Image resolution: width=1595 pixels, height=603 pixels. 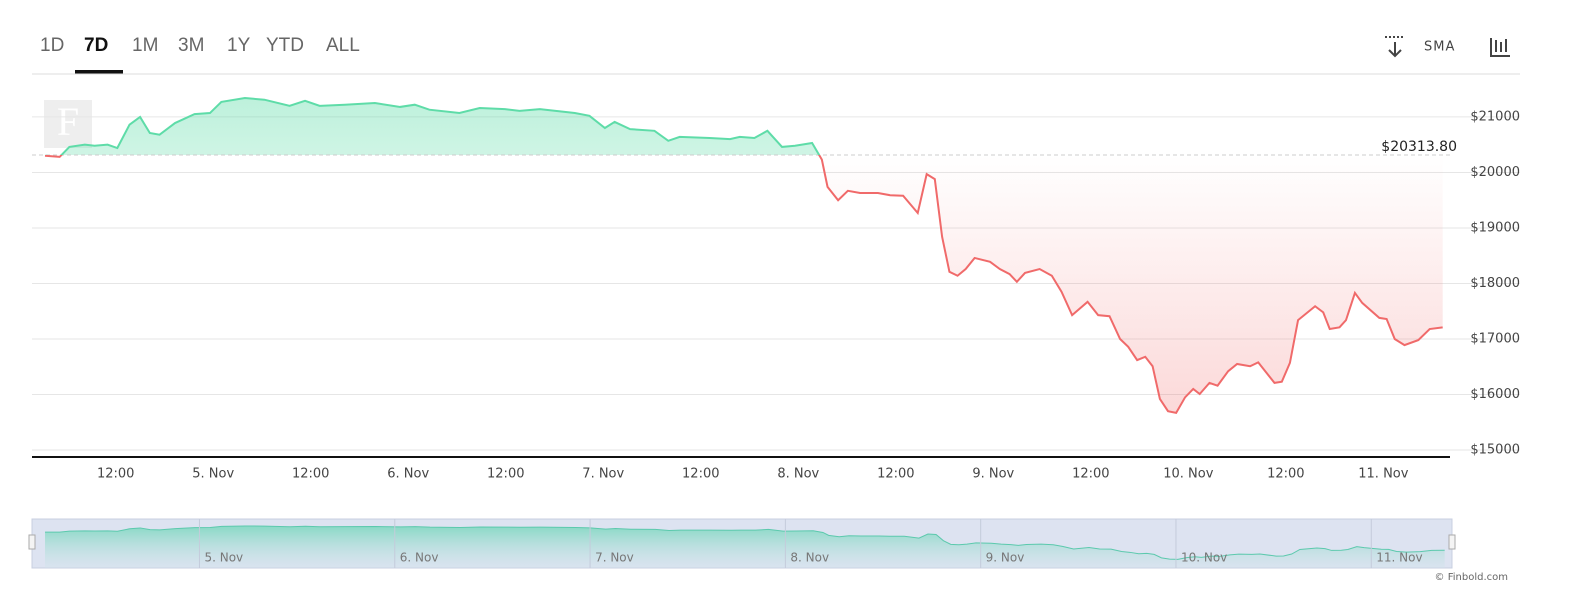 What do you see at coordinates (223, 558) in the screenshot?
I see `navigator-label: 5. Nov` at bounding box center [223, 558].